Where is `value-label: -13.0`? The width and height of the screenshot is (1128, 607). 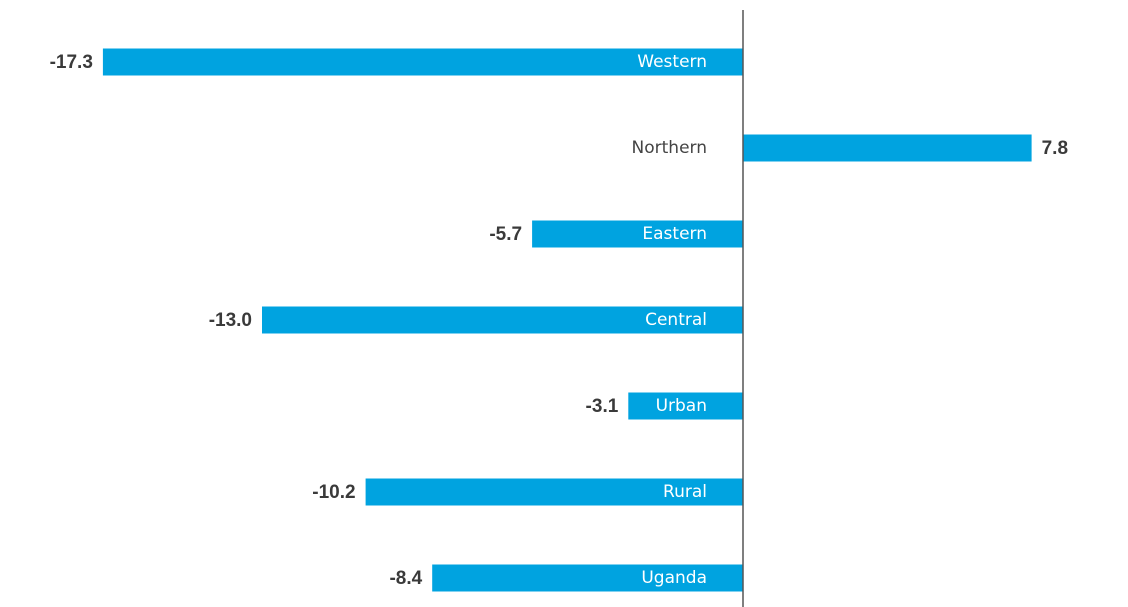 value-label: -13.0 is located at coordinates (230, 320).